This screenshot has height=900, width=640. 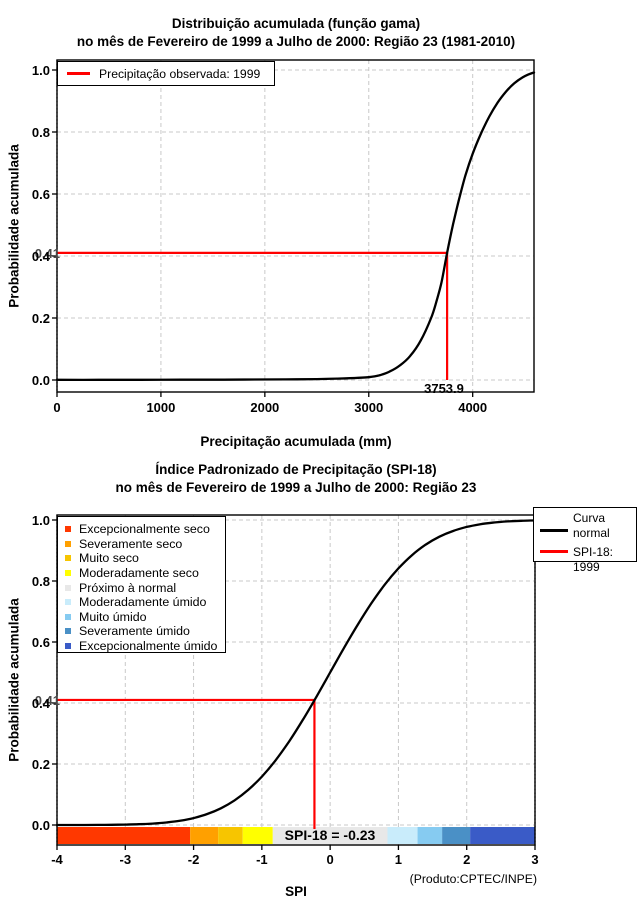 I want to click on category-label: Moderadamente seco, so click(x=139, y=573).